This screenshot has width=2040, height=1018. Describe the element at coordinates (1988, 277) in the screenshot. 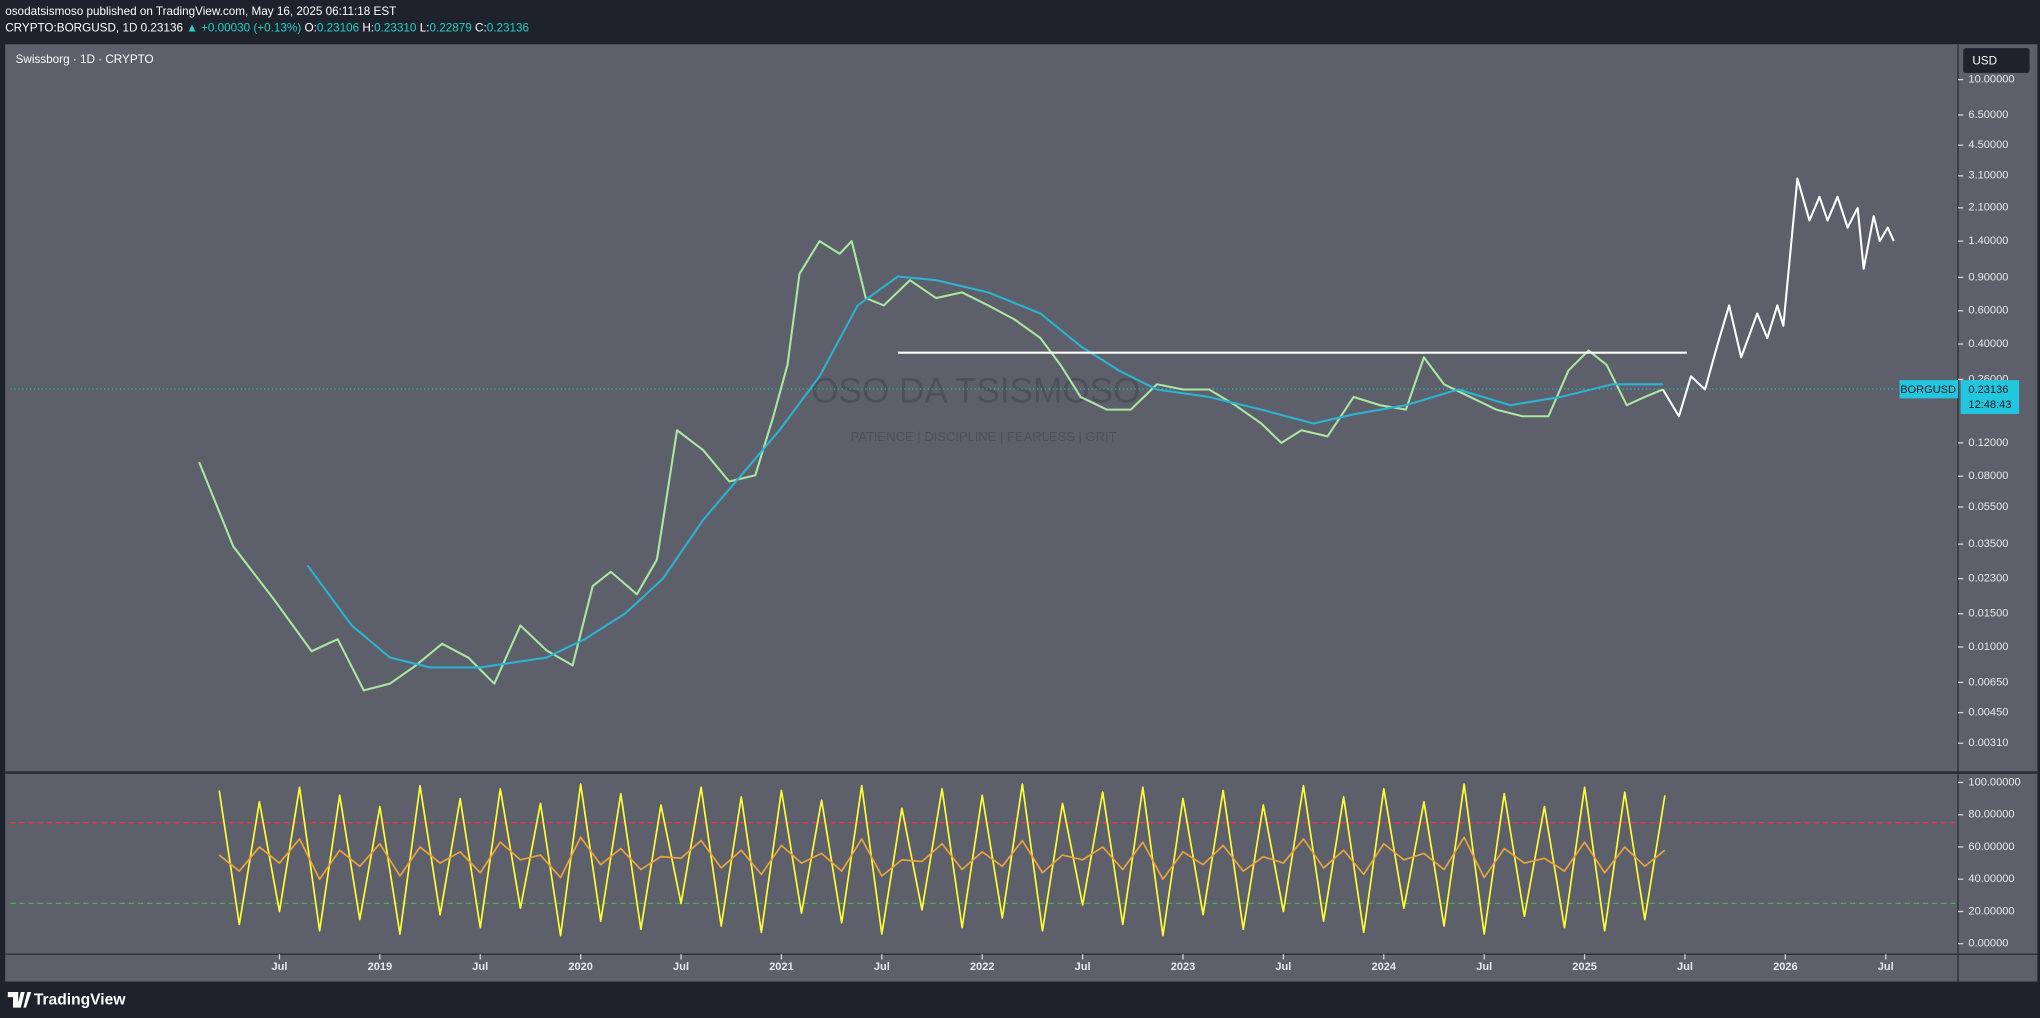

I see `y-tick-label: 0.90000` at that location.